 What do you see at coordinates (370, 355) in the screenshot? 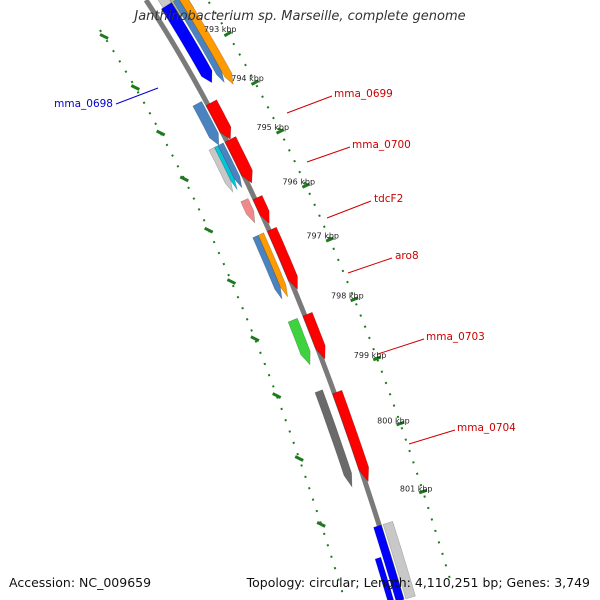
I see `tick-label: 799 kbp` at bounding box center [370, 355].